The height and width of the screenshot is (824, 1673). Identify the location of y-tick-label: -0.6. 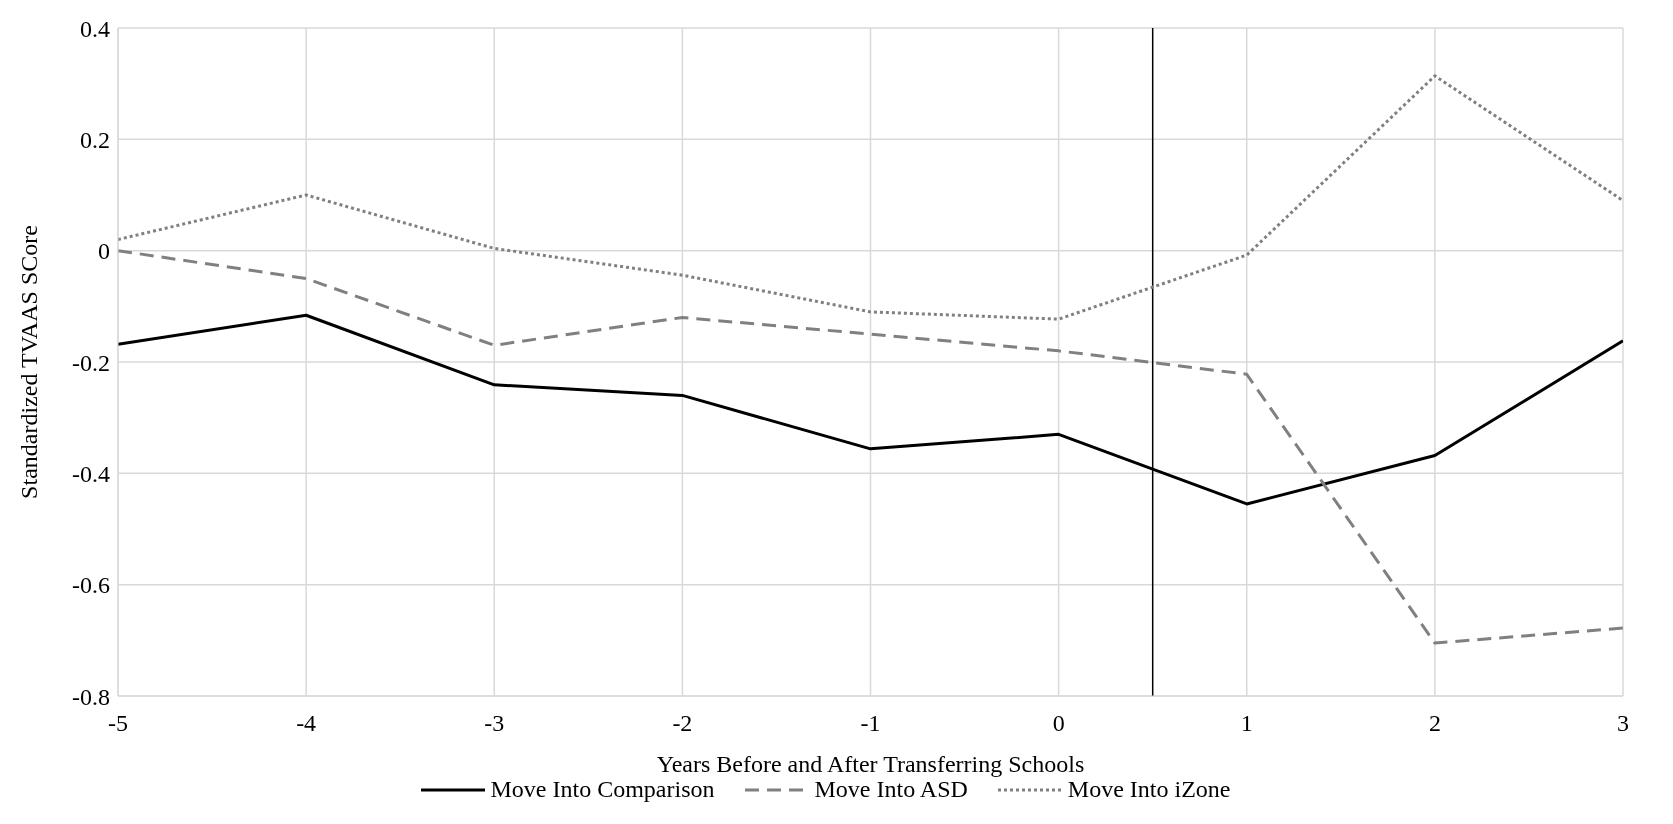
(91, 585).